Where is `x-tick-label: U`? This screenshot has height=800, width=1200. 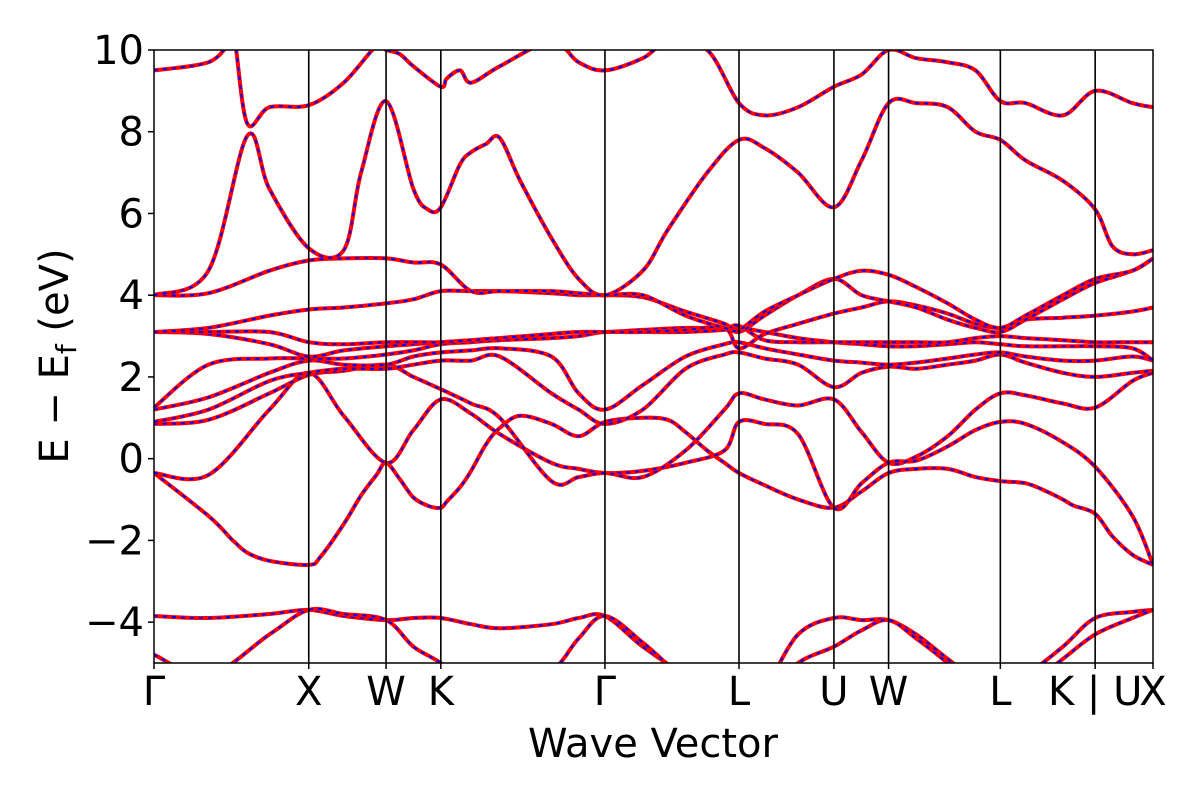 x-tick-label: U is located at coordinates (833, 692).